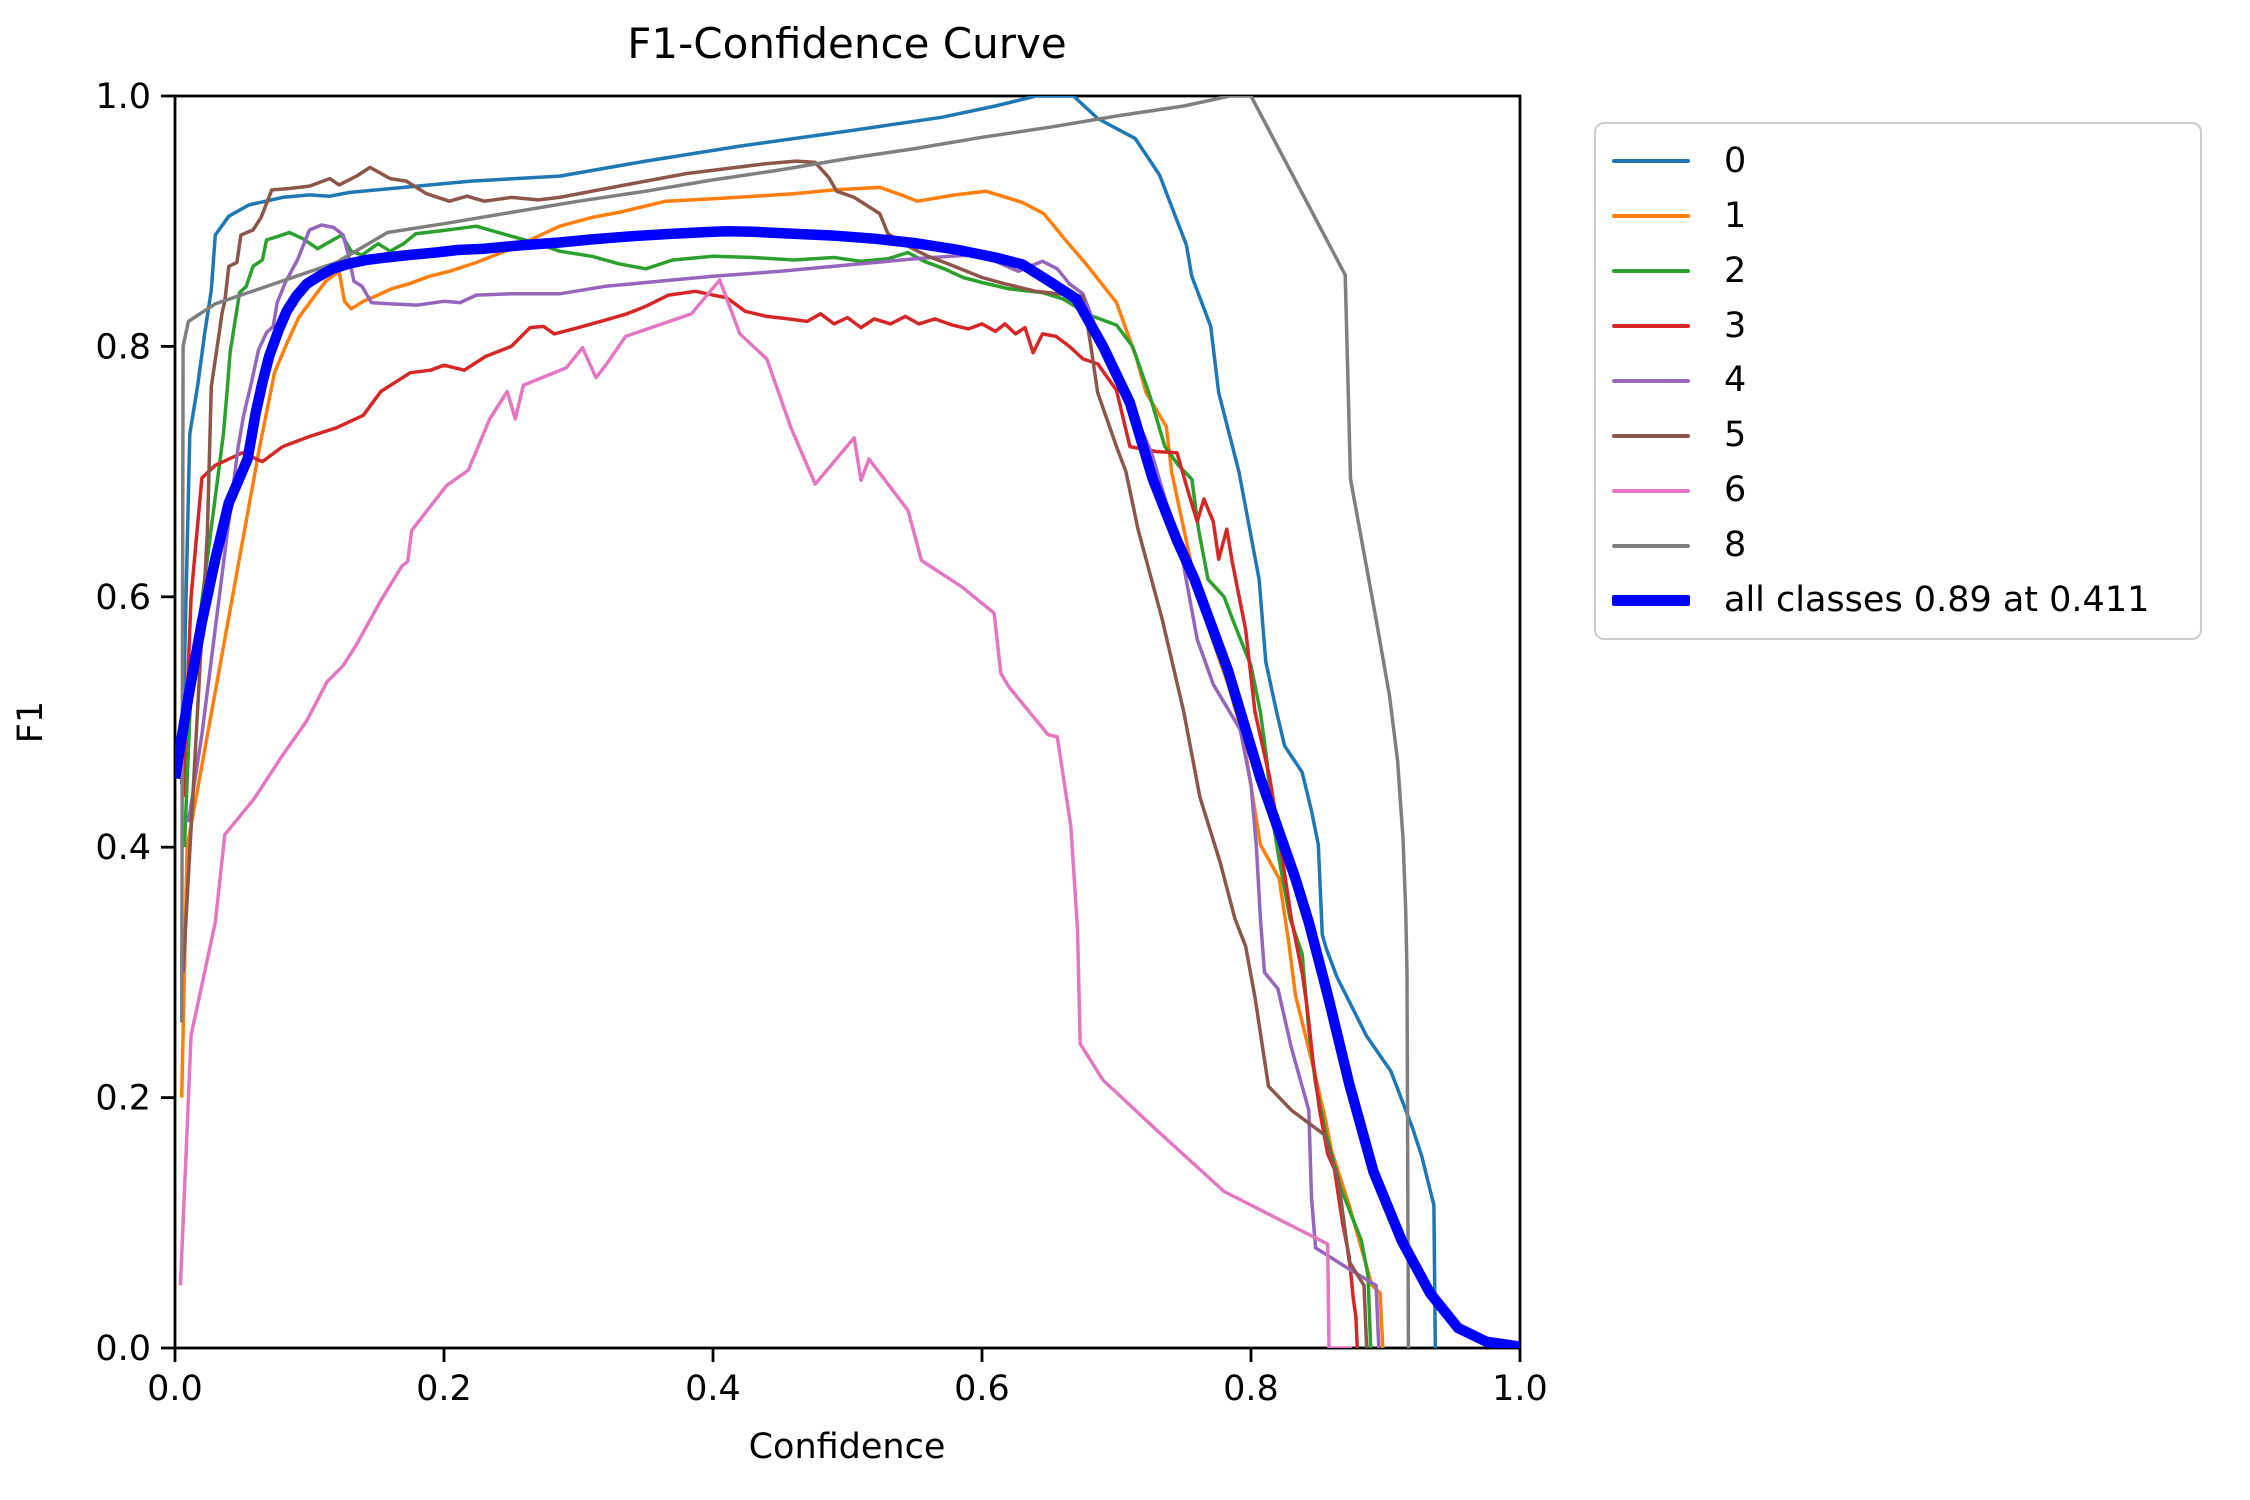  Describe the element at coordinates (31, 722) in the screenshot. I see `y-axis-label: F1` at that location.